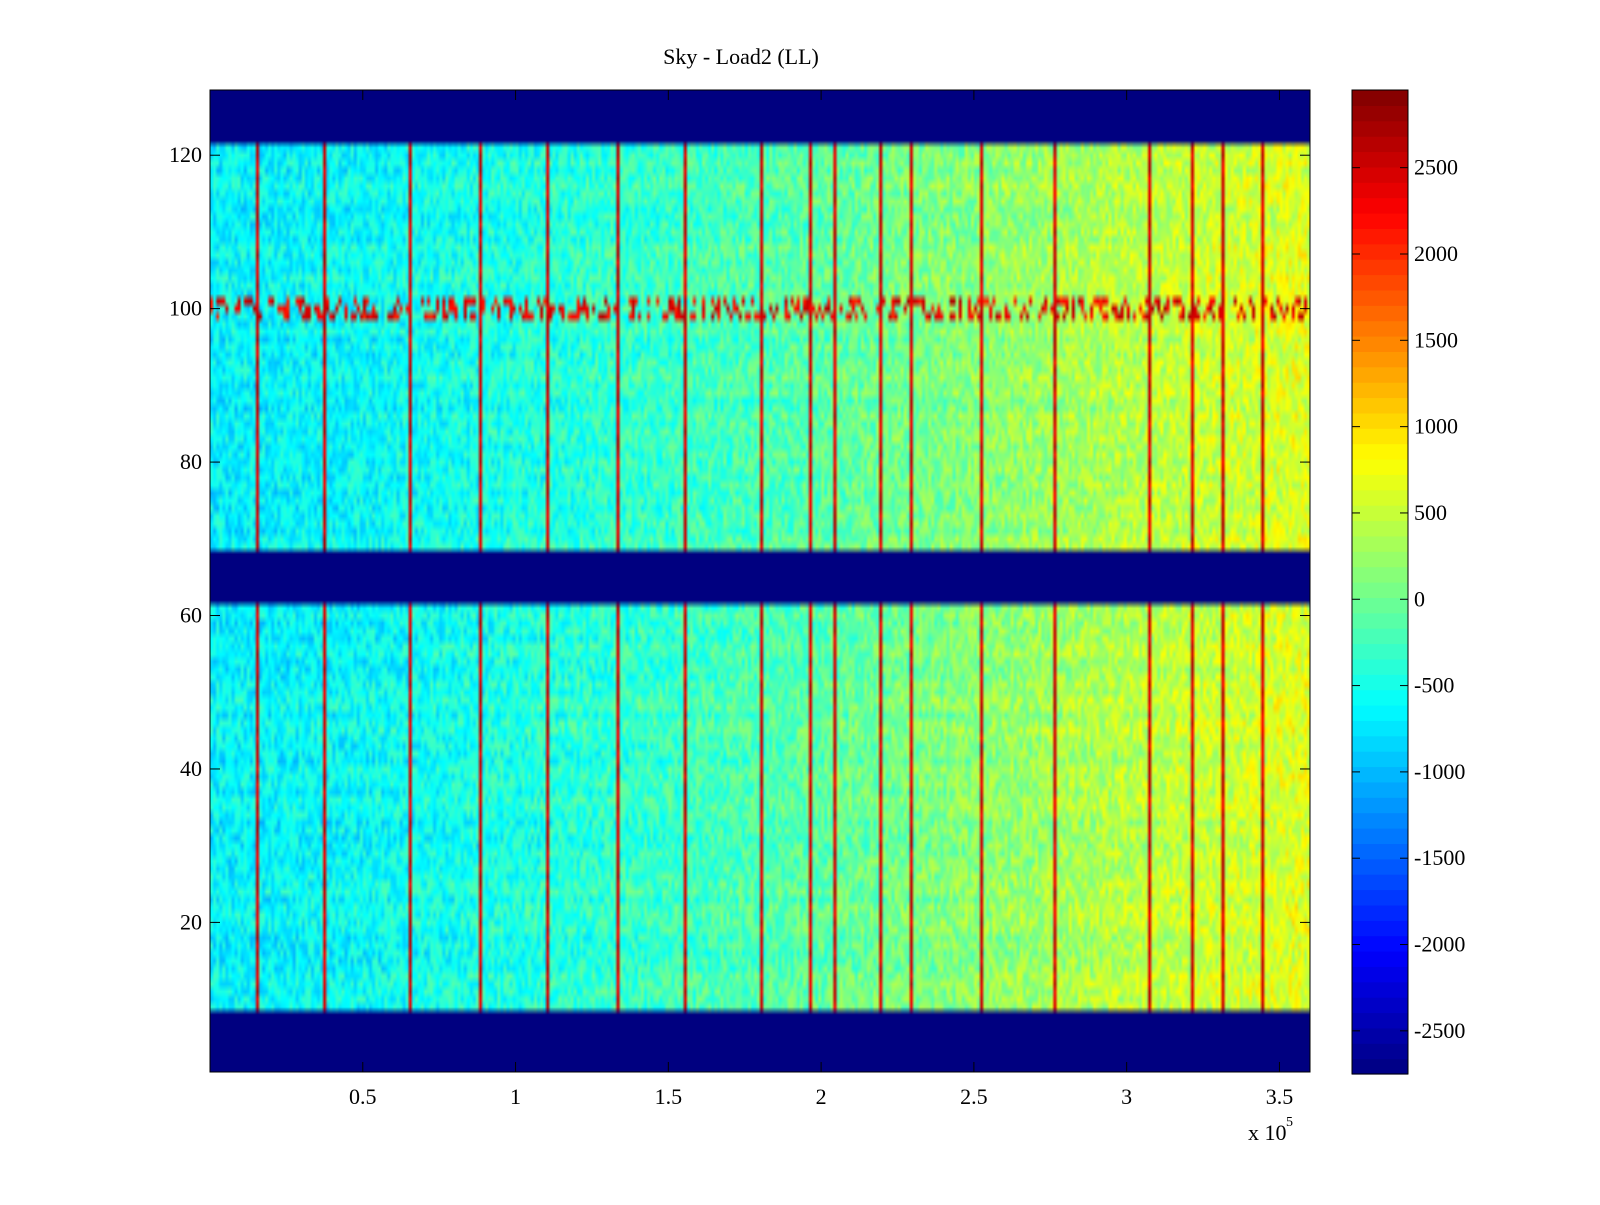 The height and width of the screenshot is (1205, 1600). Describe the element at coordinates (1436, 253) in the screenshot. I see `colorbar-tick-label: 2000` at that location.